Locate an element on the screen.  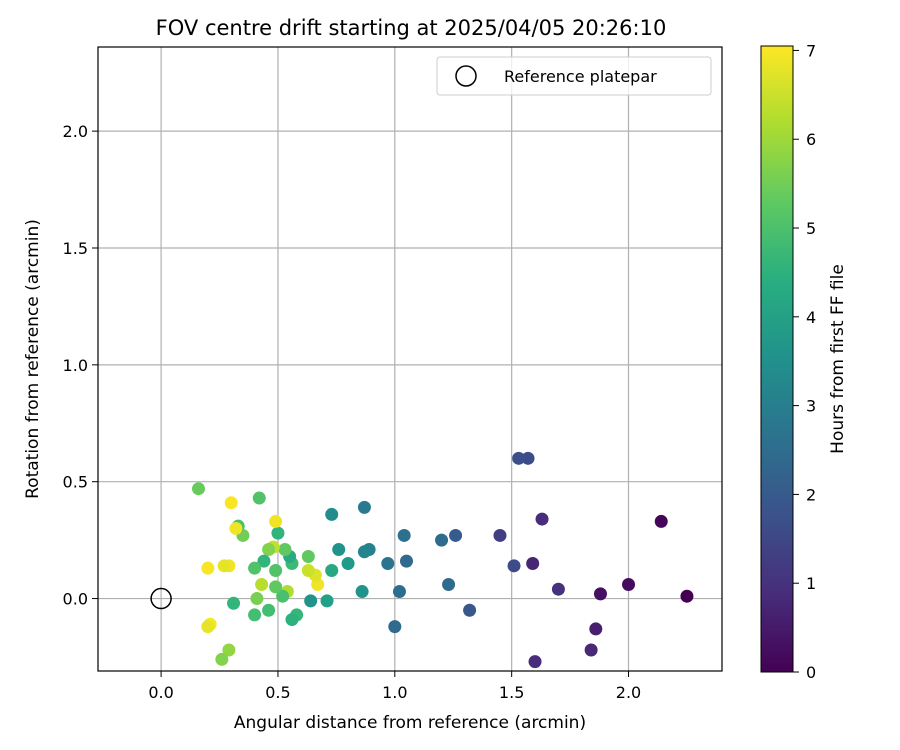
y-tick-label: 0.5 is located at coordinates (75, 482).